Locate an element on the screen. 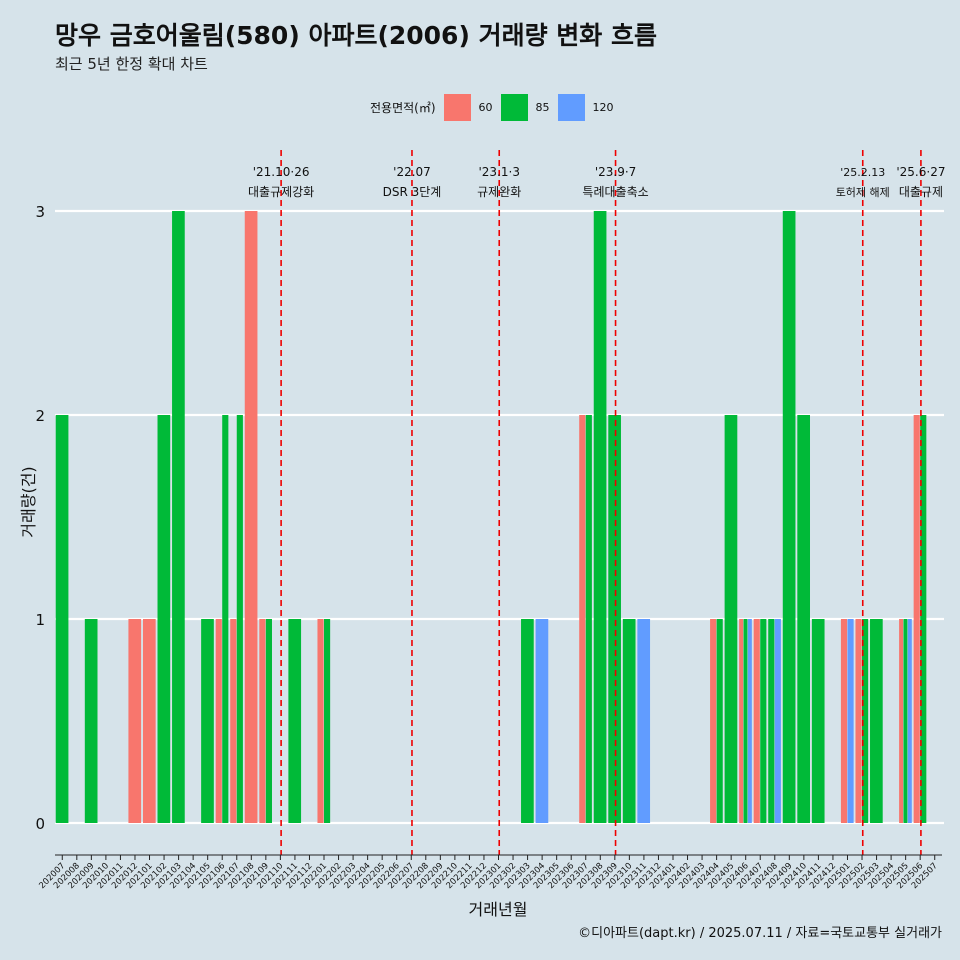 Image resolution: width=960 pixels, height=960 pixels. legend-item-60: 60 is located at coordinates (468, 107).